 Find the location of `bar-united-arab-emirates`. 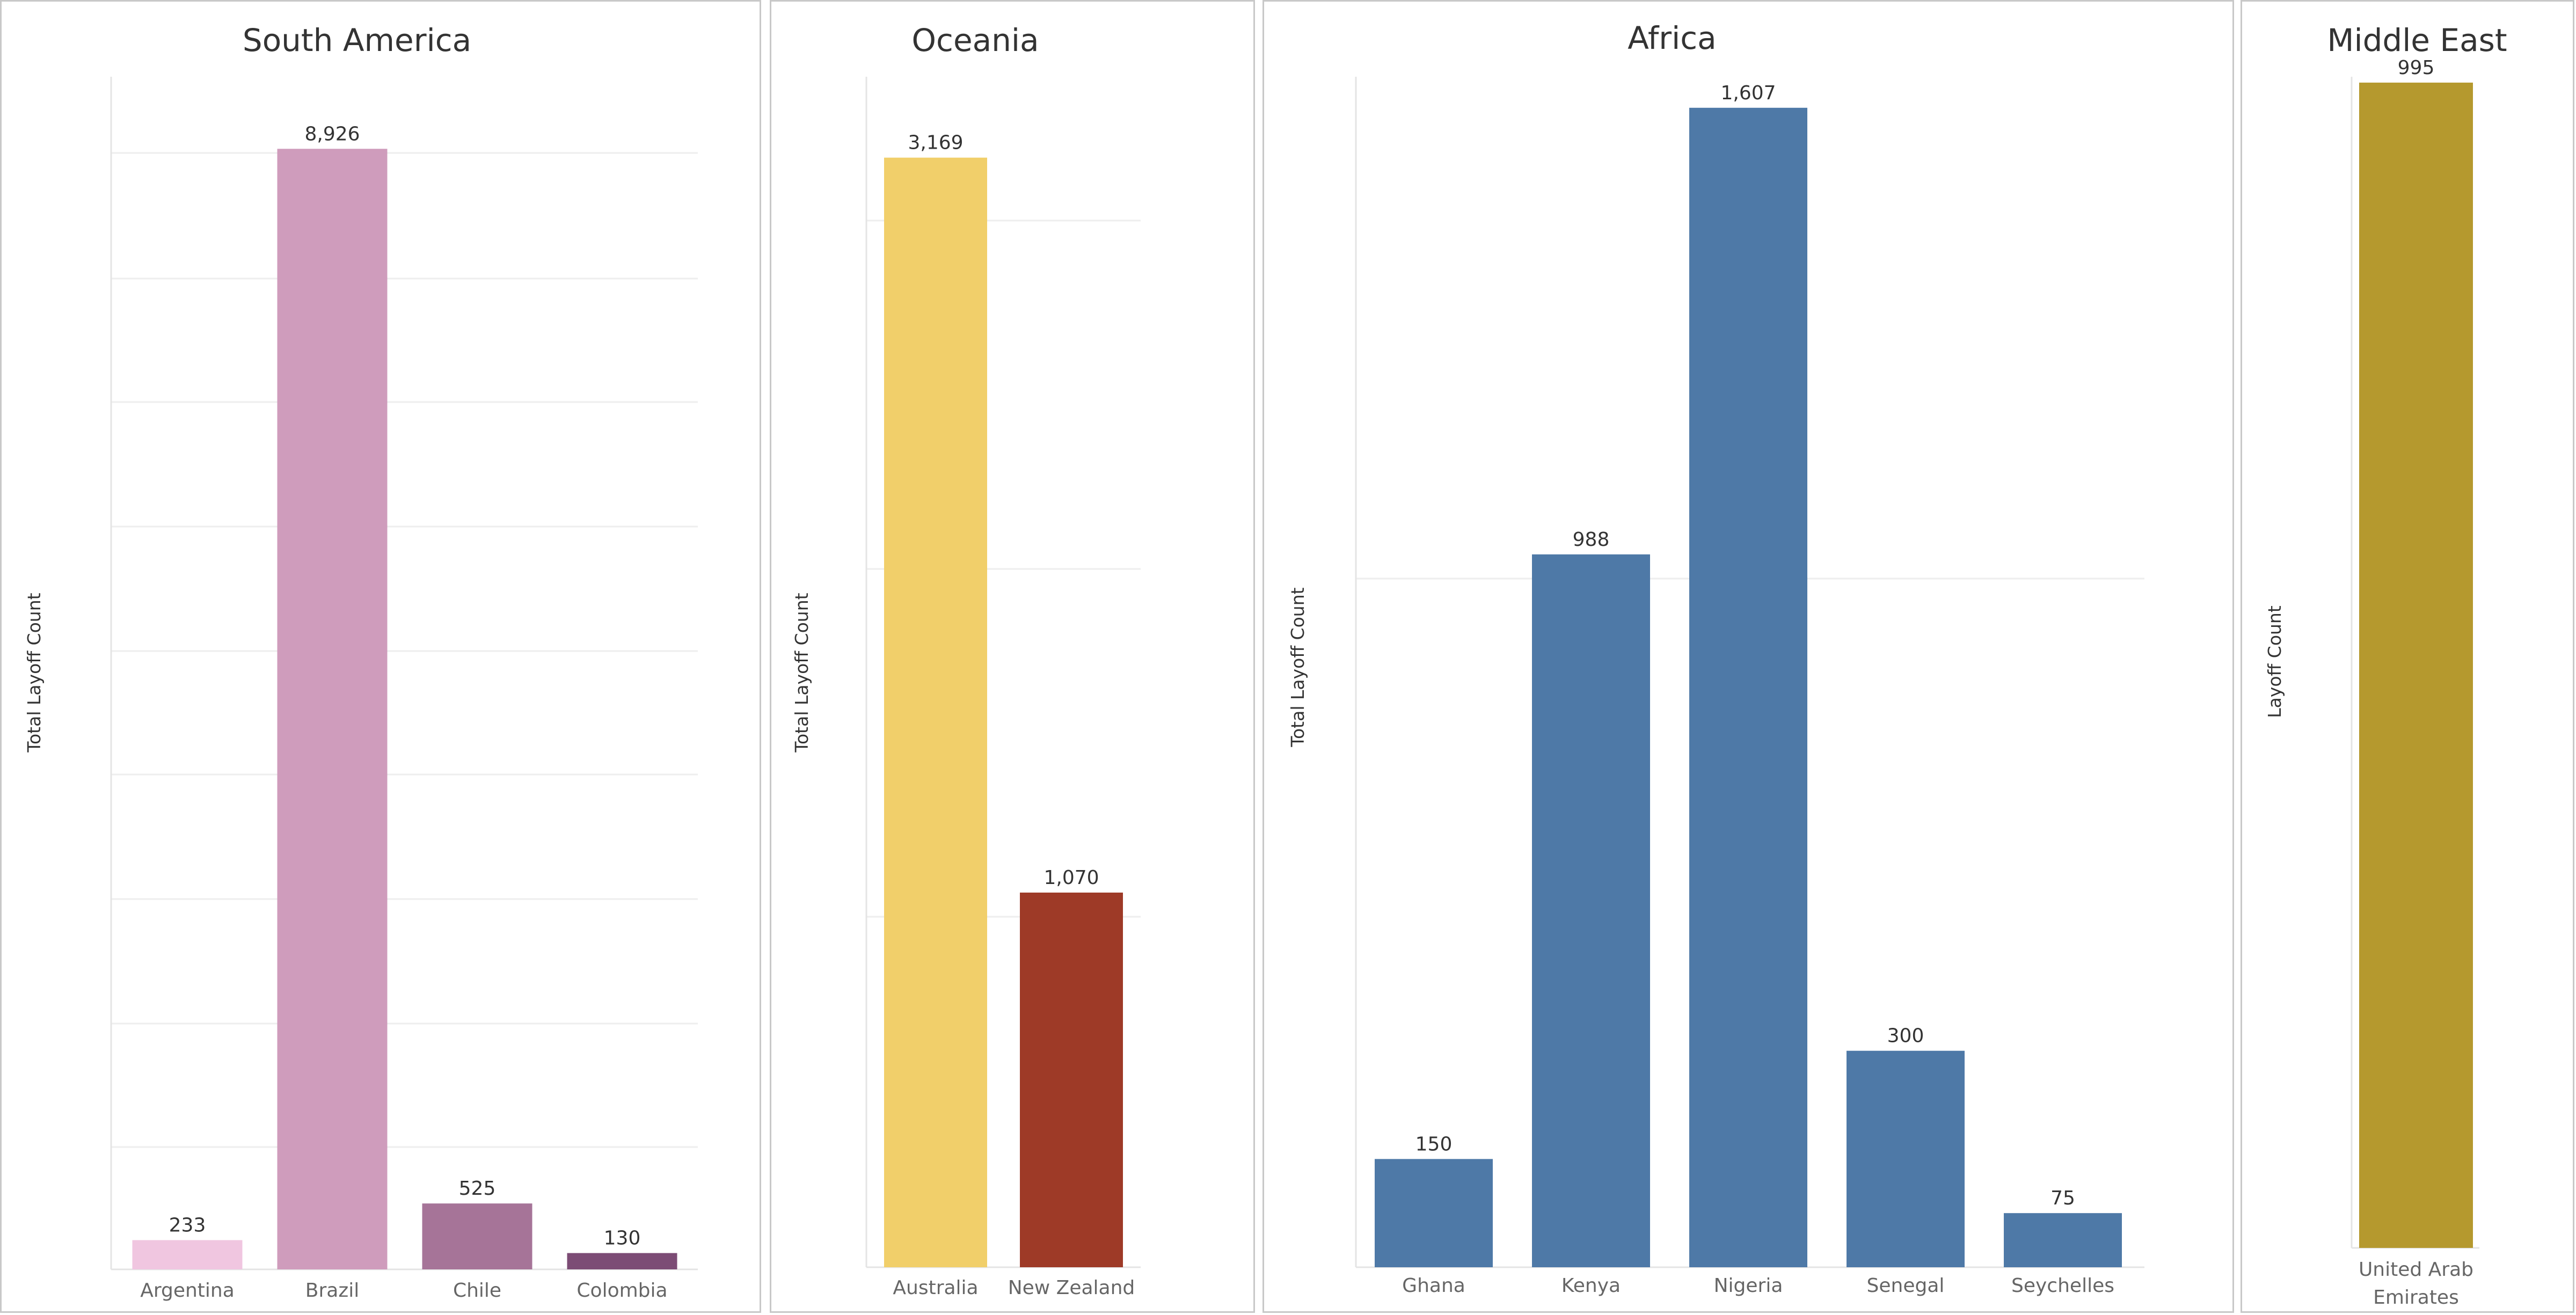

bar-united-arab-emirates is located at coordinates (2416, 665).